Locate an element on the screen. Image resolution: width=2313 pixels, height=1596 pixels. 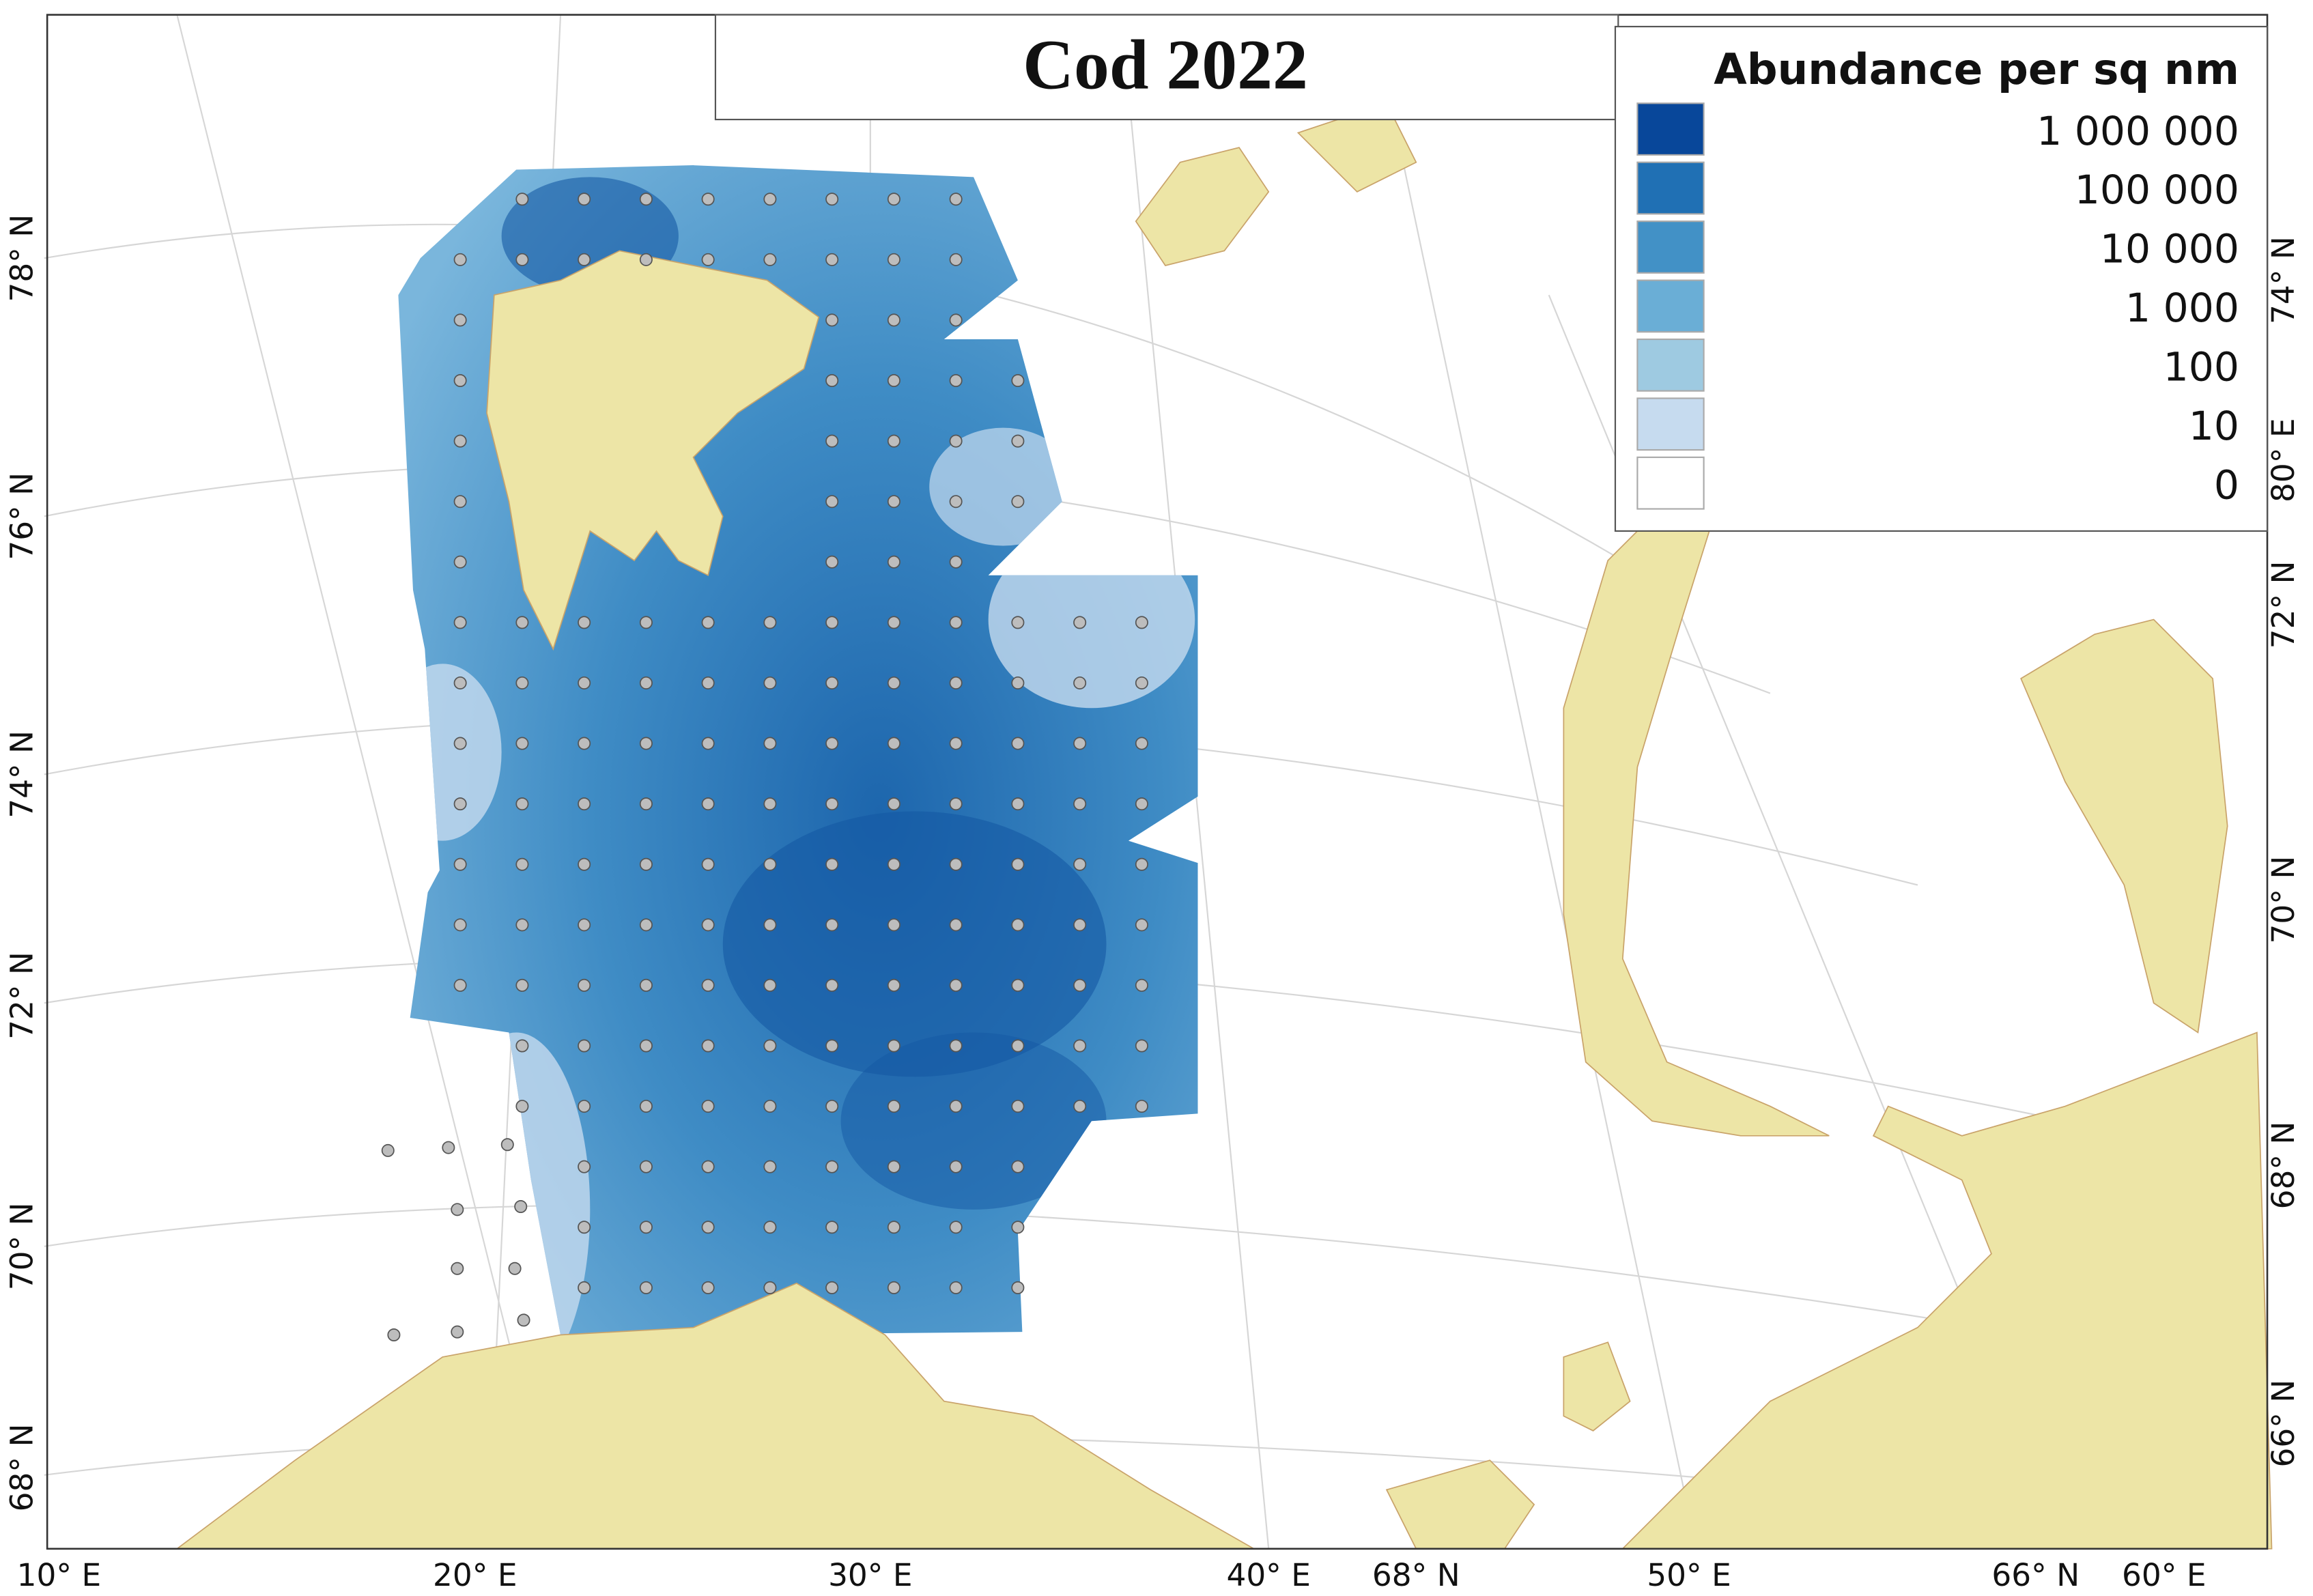
bottom-axis-label: 20° E is located at coordinates (475, 1575).